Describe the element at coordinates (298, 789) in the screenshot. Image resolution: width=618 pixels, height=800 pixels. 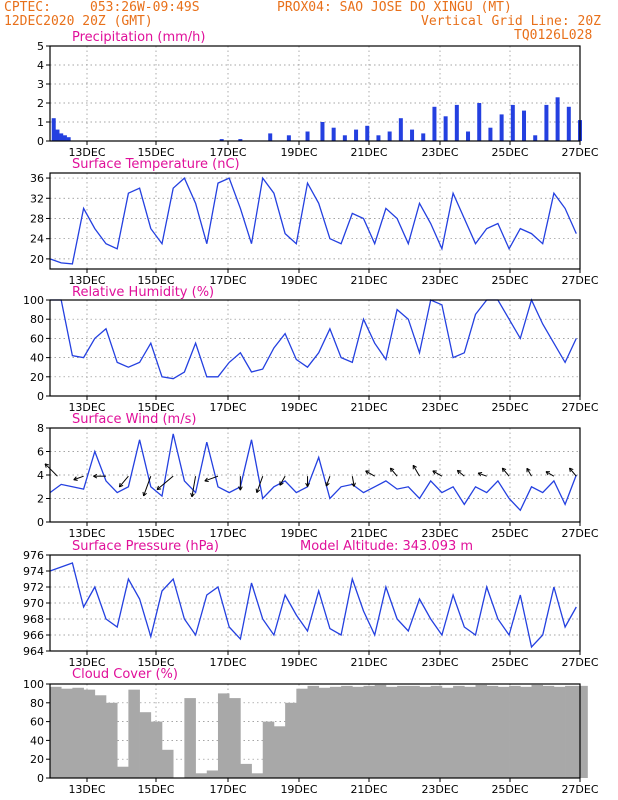
I see `cloud-cover-xtick-label: 19DEC` at that location.